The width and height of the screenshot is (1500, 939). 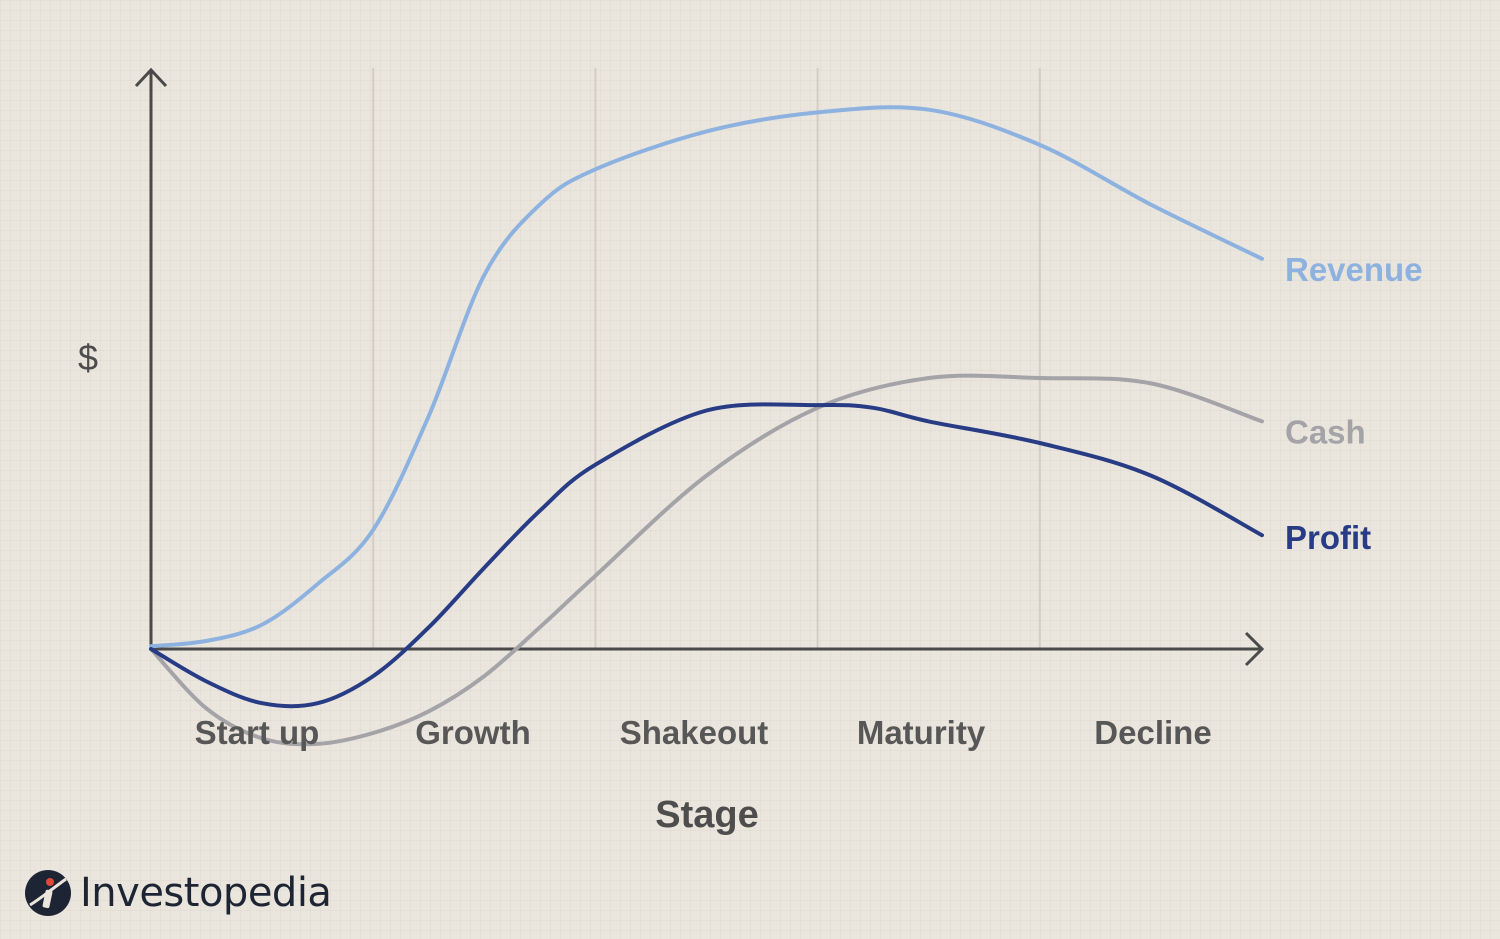 I want to click on series-labels: Revenue Cash Profit, so click(x=1354, y=403).